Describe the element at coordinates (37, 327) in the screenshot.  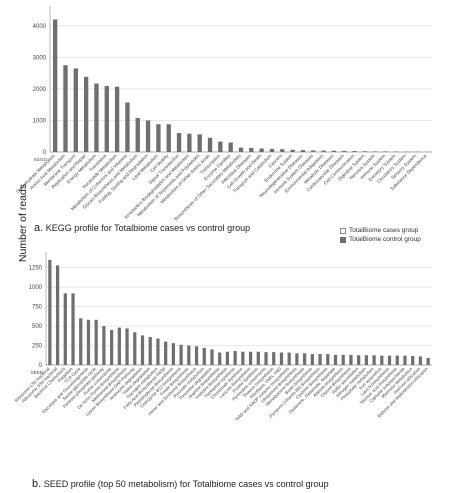
I see `y-tick-label: 500` at that location.